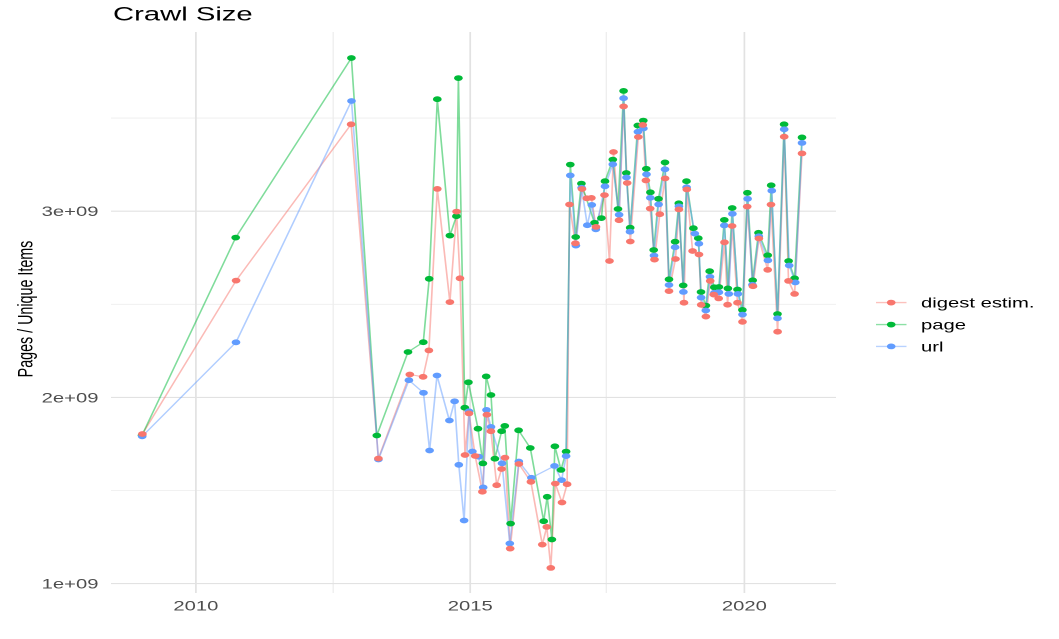 The image size is (1059, 639). What do you see at coordinates (70, 212) in the screenshot?
I see `svg-text: 3e+09` at bounding box center [70, 212].